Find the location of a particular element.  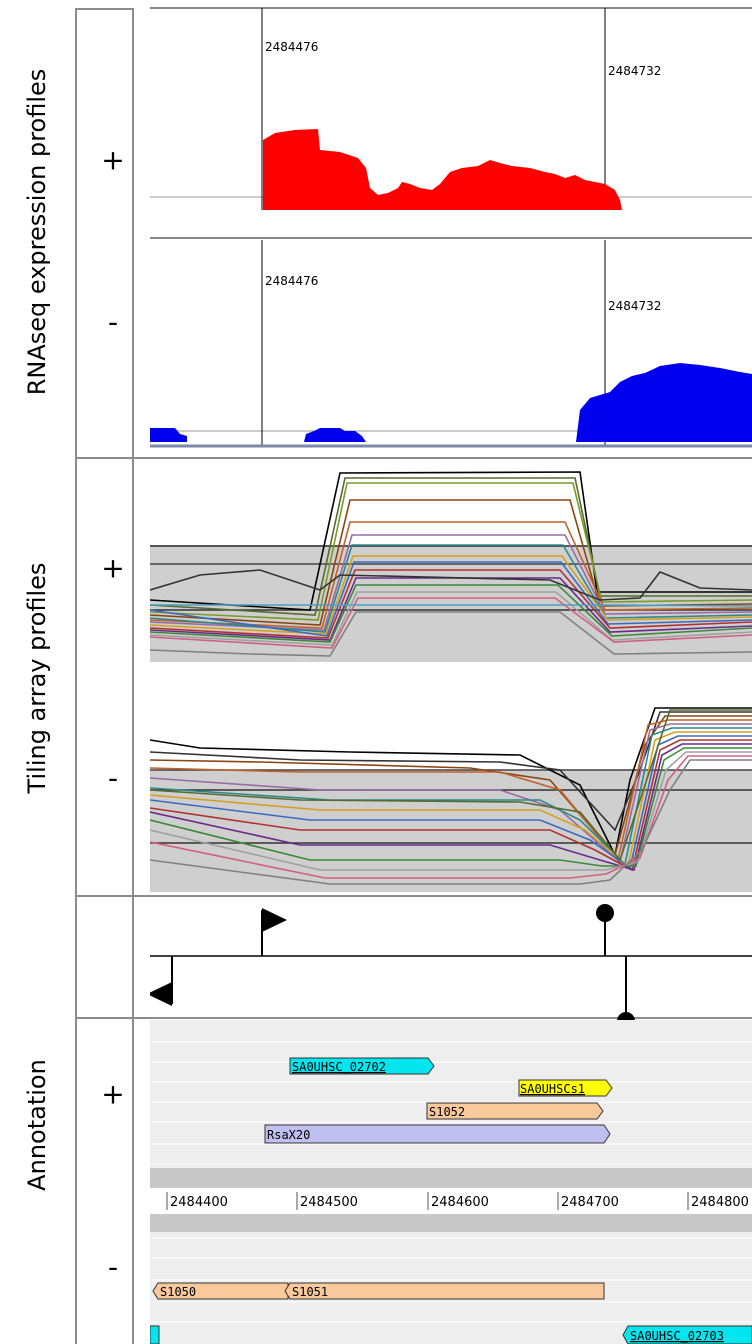

gene-SA0UHSCs1: SA0UHSCs1 is located at coordinates (565, 1088).